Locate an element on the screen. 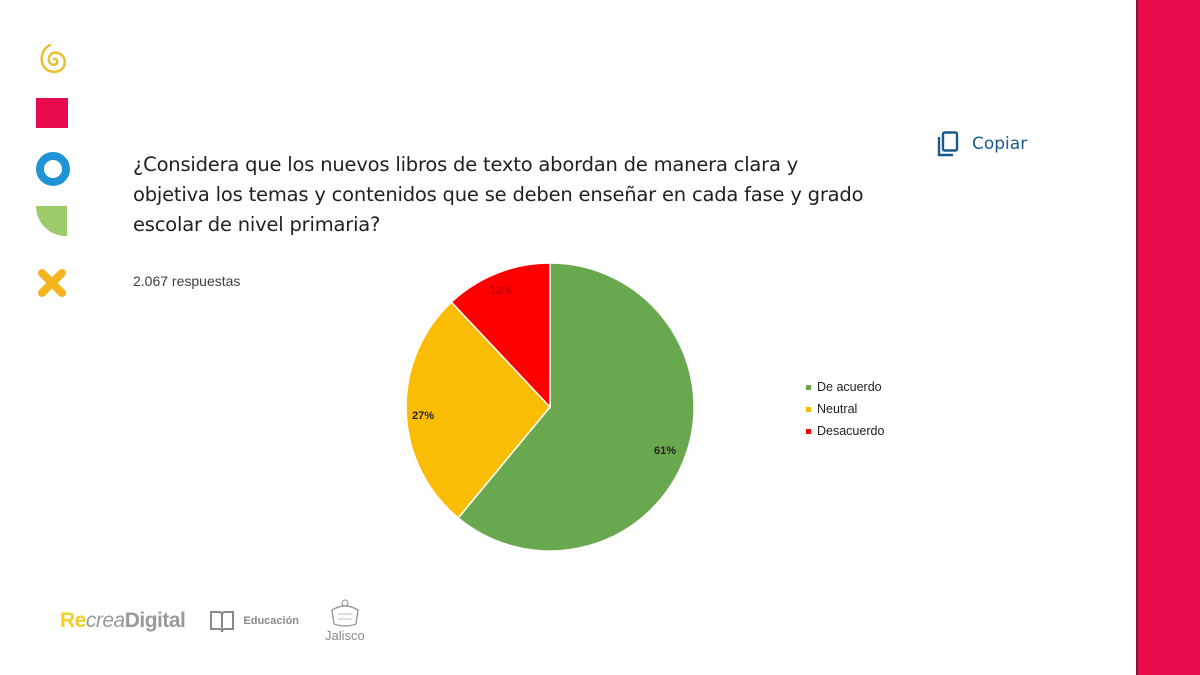 The image size is (1200, 675). legend-item-desacuerdo: Desacuerdo is located at coordinates (845, 431).